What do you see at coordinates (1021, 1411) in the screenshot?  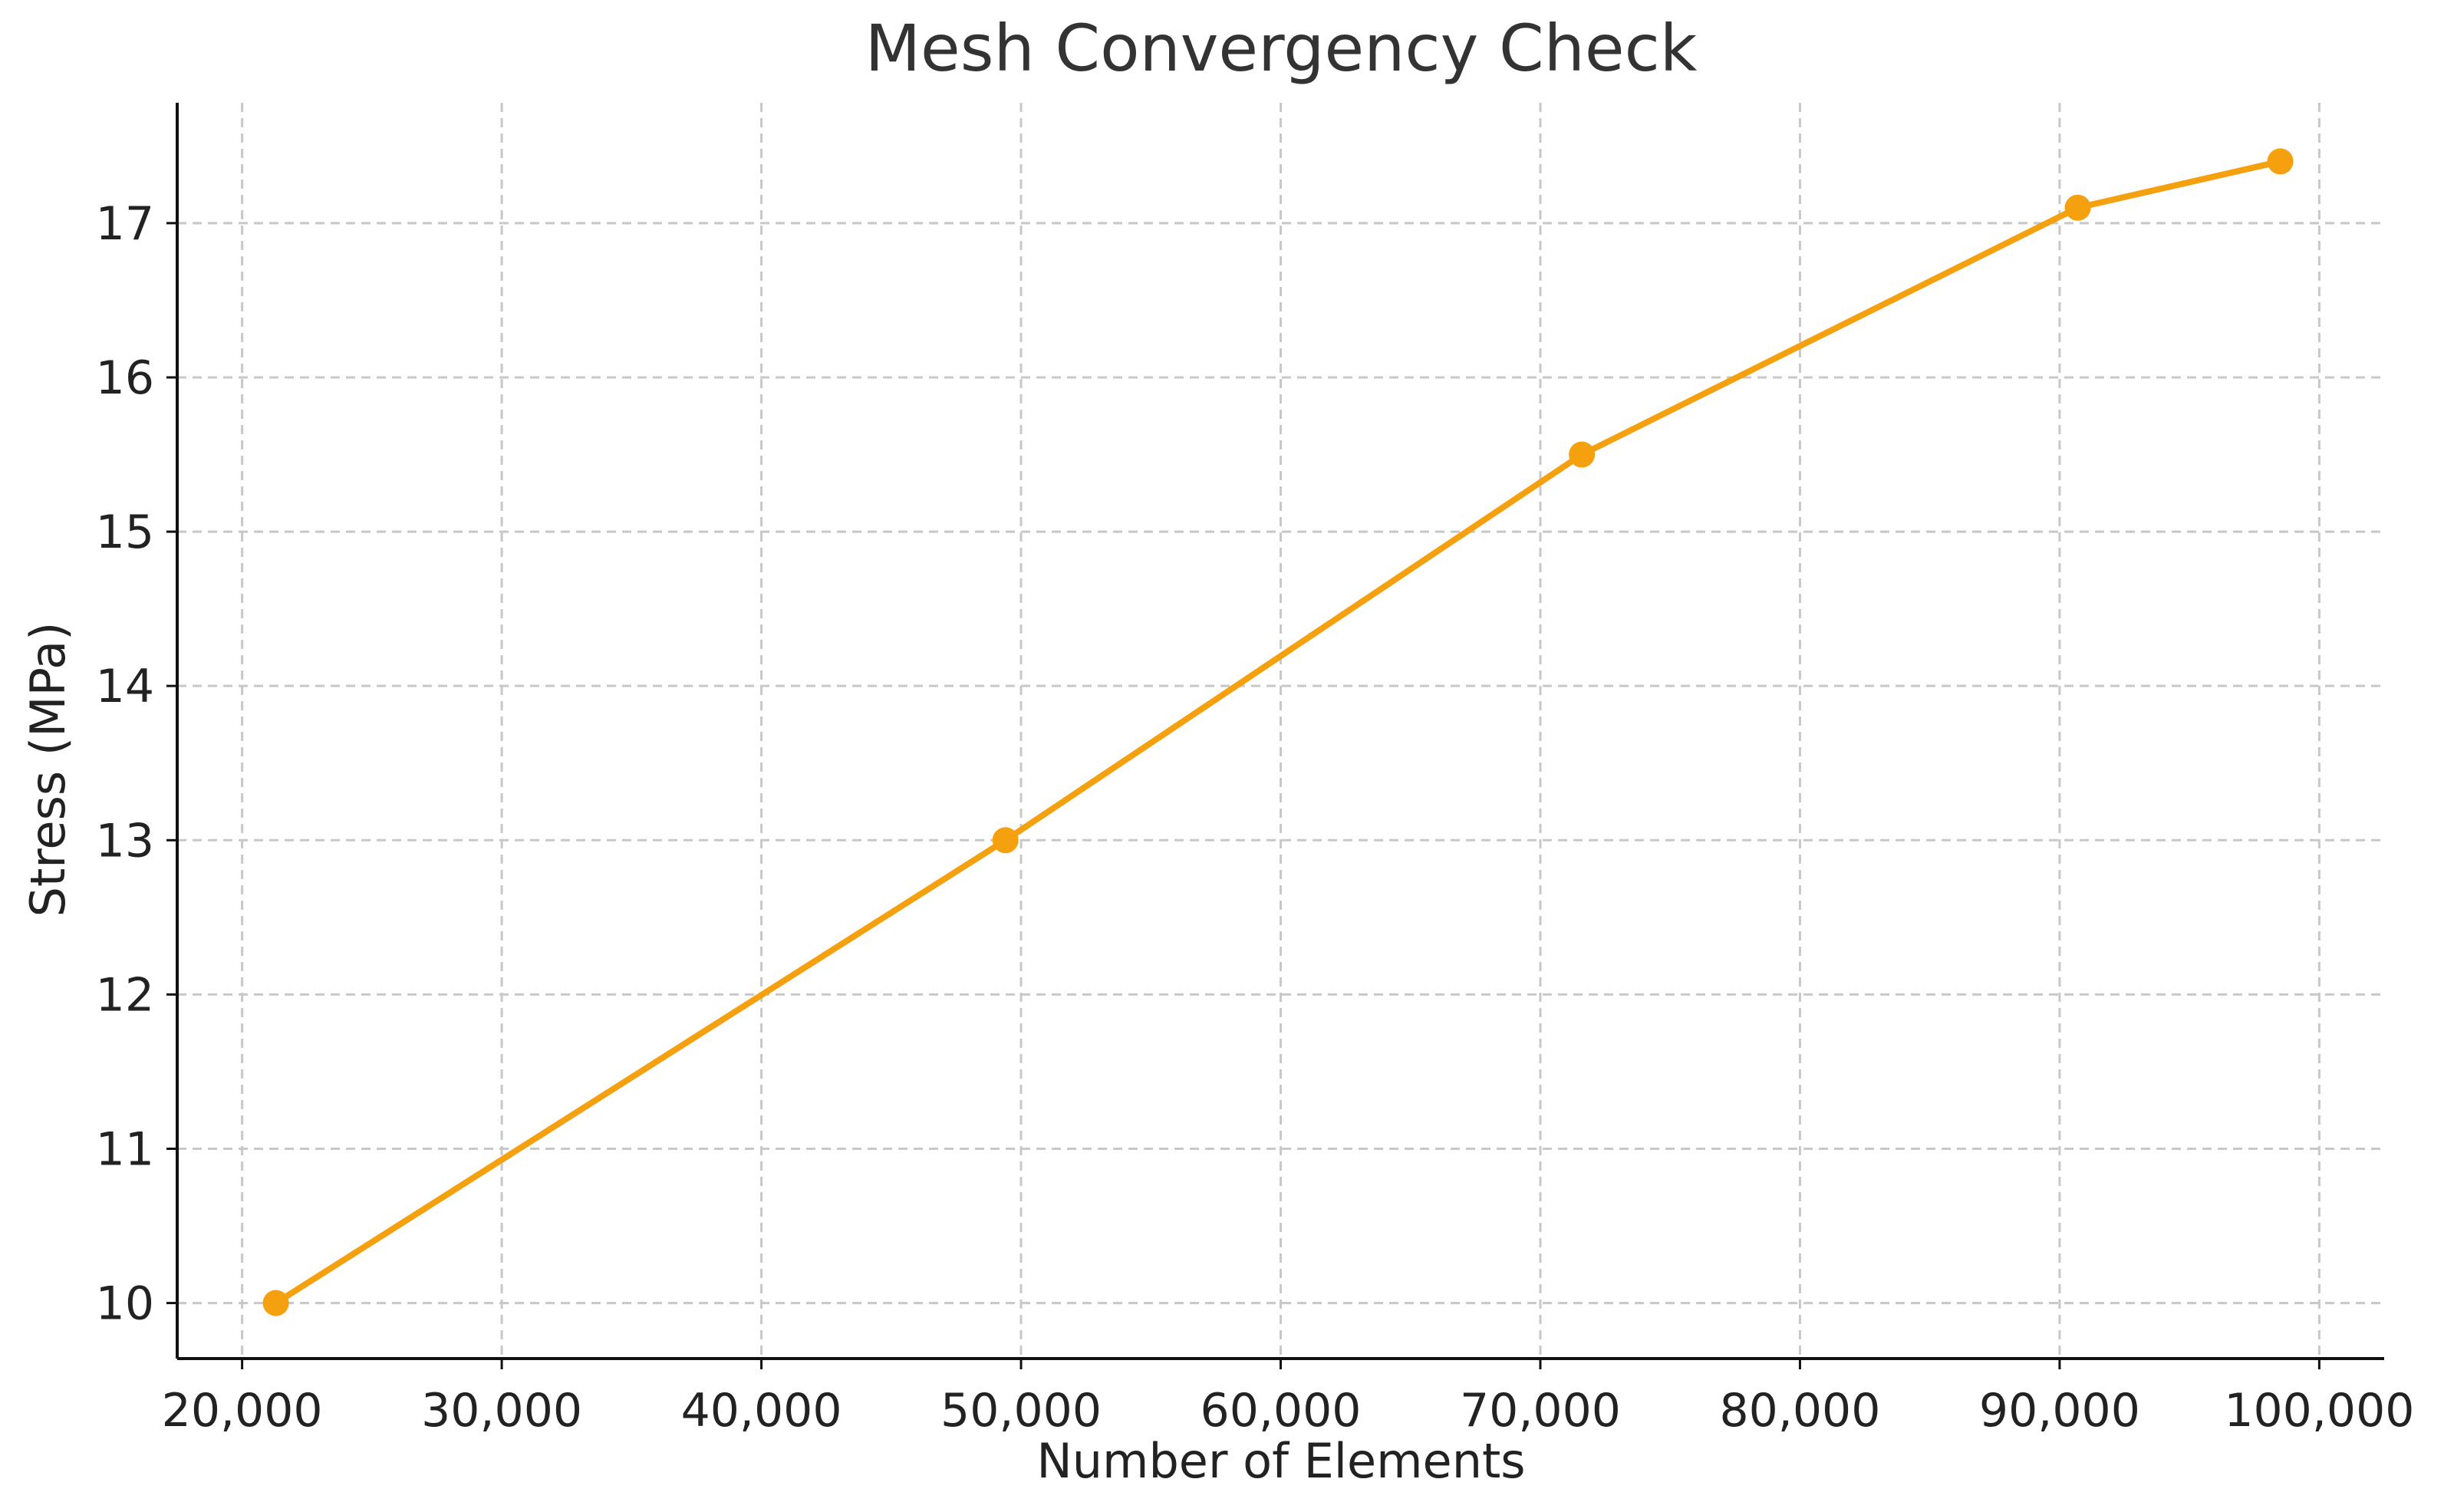 I see `x-tick-label: 50,000` at bounding box center [1021, 1411].